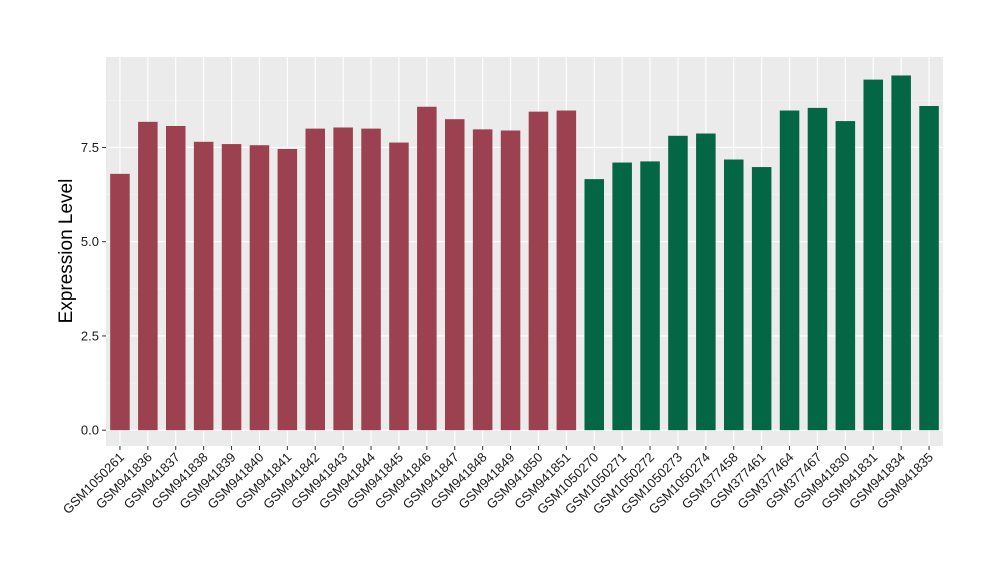 The width and height of the screenshot is (1000, 580). Describe the element at coordinates (93, 289) in the screenshot. I see `y-axis: 0.0 2.5 5.0 7.5` at that location.